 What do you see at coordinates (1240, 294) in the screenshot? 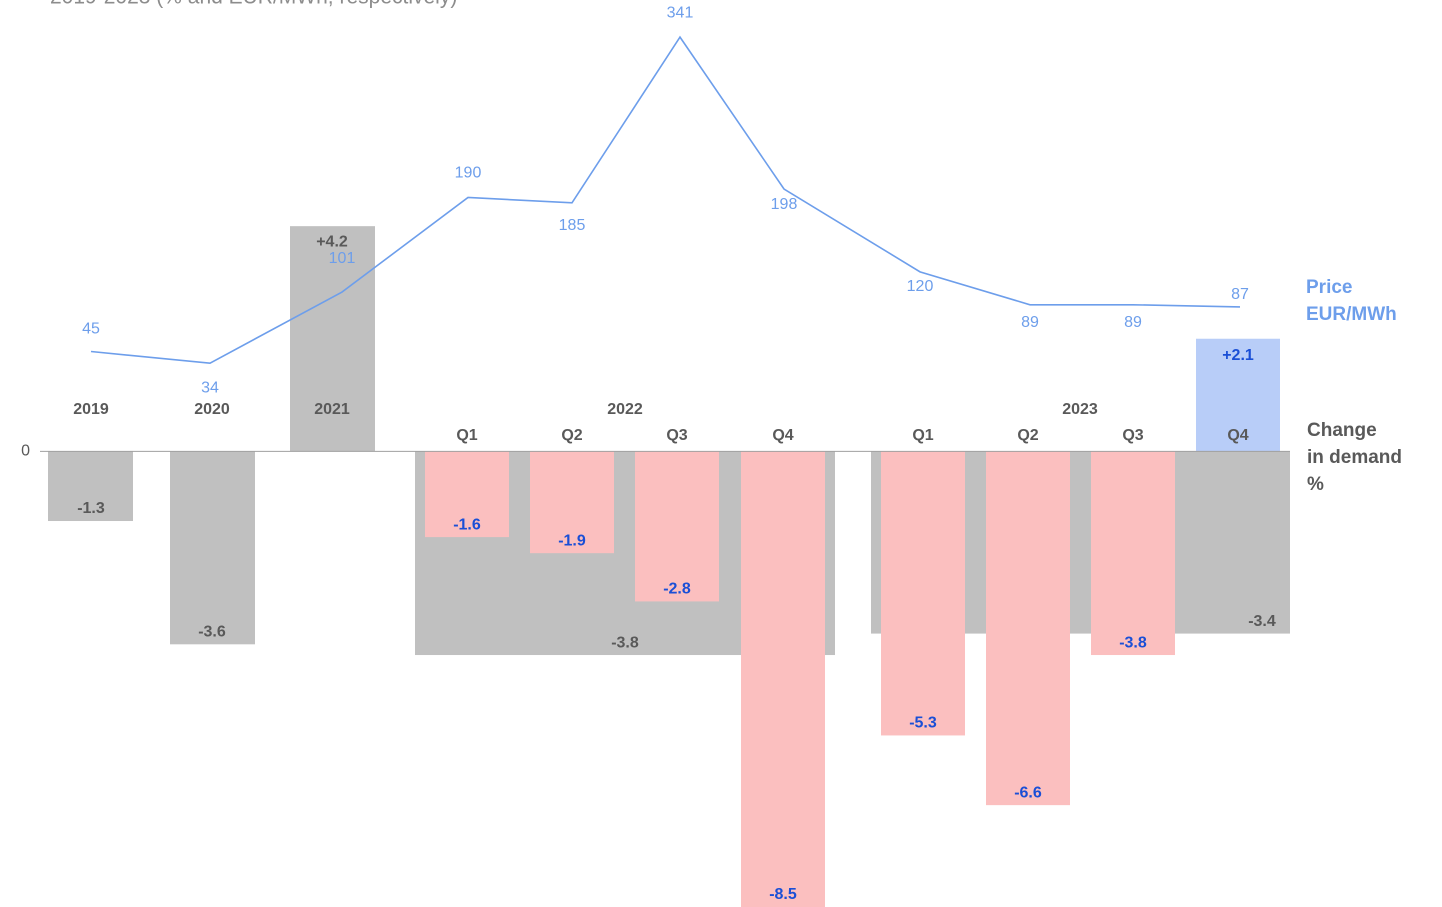
I see `price-label: 87` at bounding box center [1240, 294].